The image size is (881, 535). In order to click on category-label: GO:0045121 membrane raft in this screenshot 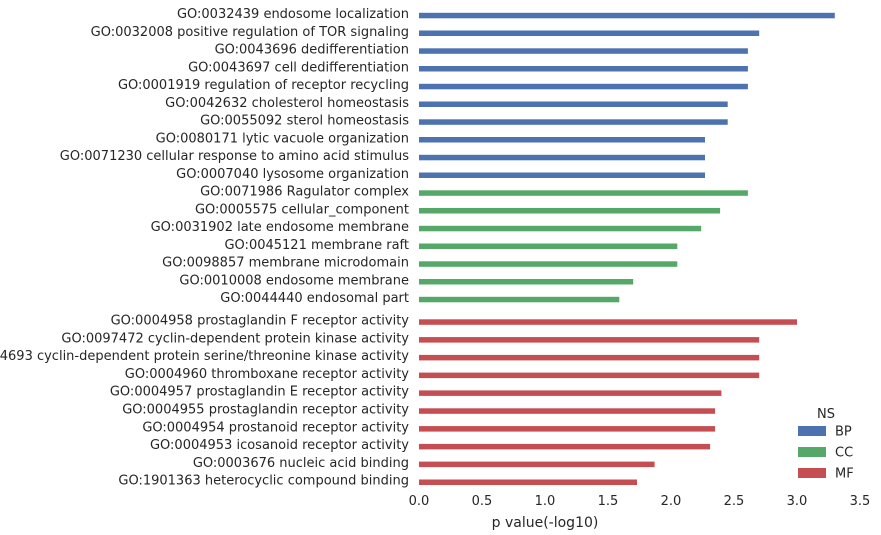, I will do `click(316, 245)`.